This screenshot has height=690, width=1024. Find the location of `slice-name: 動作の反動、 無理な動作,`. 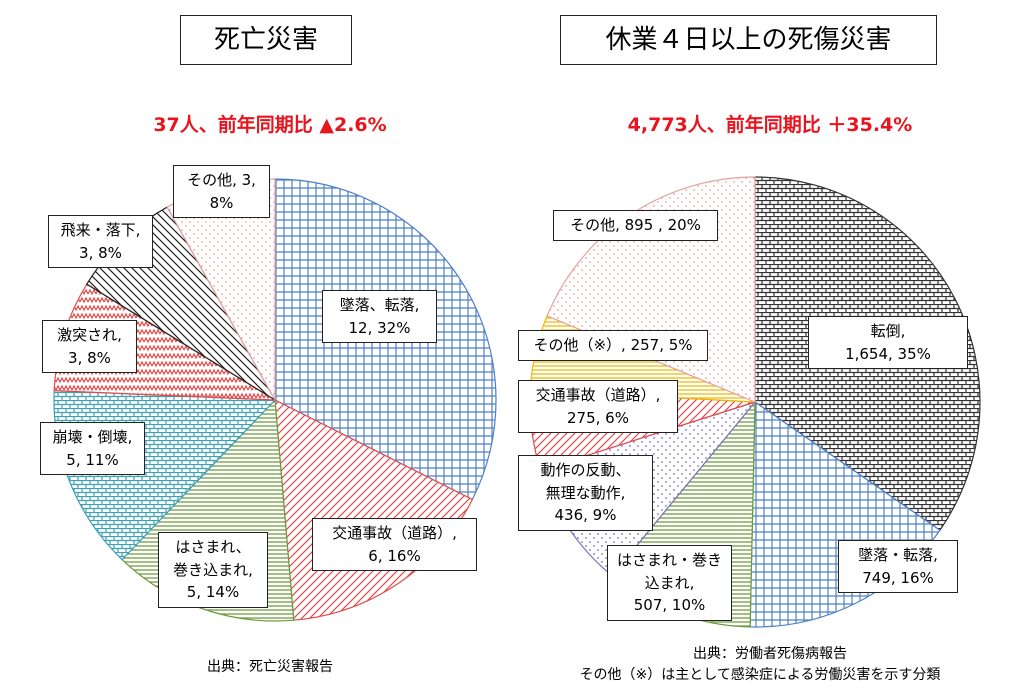

slice-name: 動作の反動、 無理な動作, is located at coordinates (585, 481).